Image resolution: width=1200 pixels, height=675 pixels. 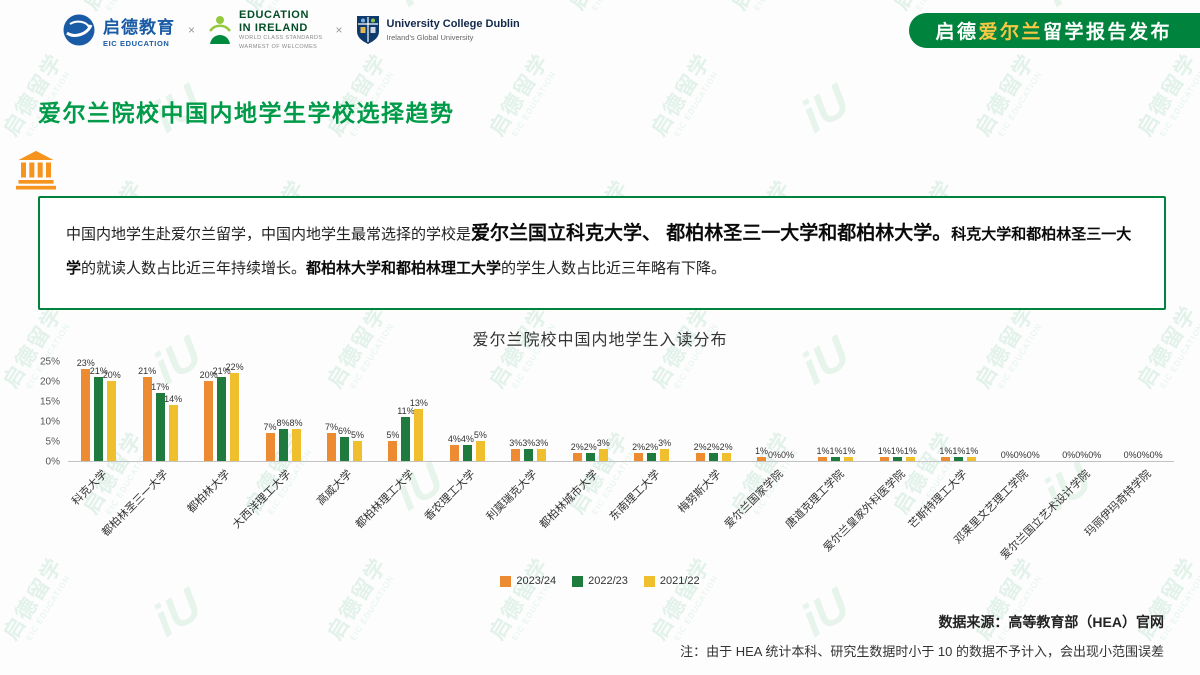 I want to click on bar-value-label: 17%, so click(x=160, y=387).